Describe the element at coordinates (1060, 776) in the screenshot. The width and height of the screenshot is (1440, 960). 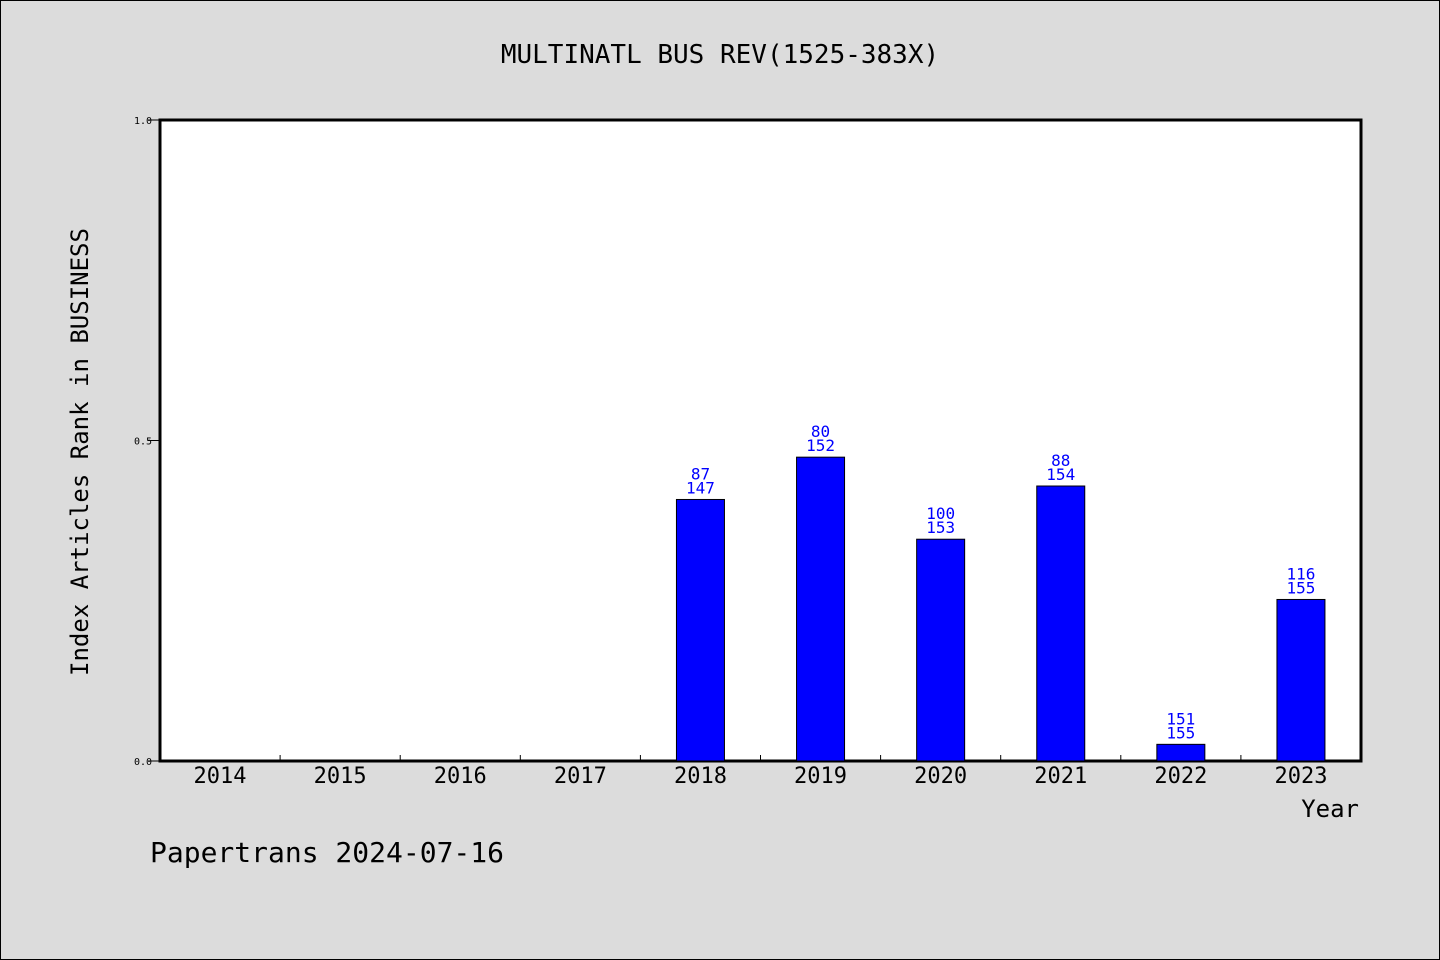
I see `x-tick-label: 2021` at that location.